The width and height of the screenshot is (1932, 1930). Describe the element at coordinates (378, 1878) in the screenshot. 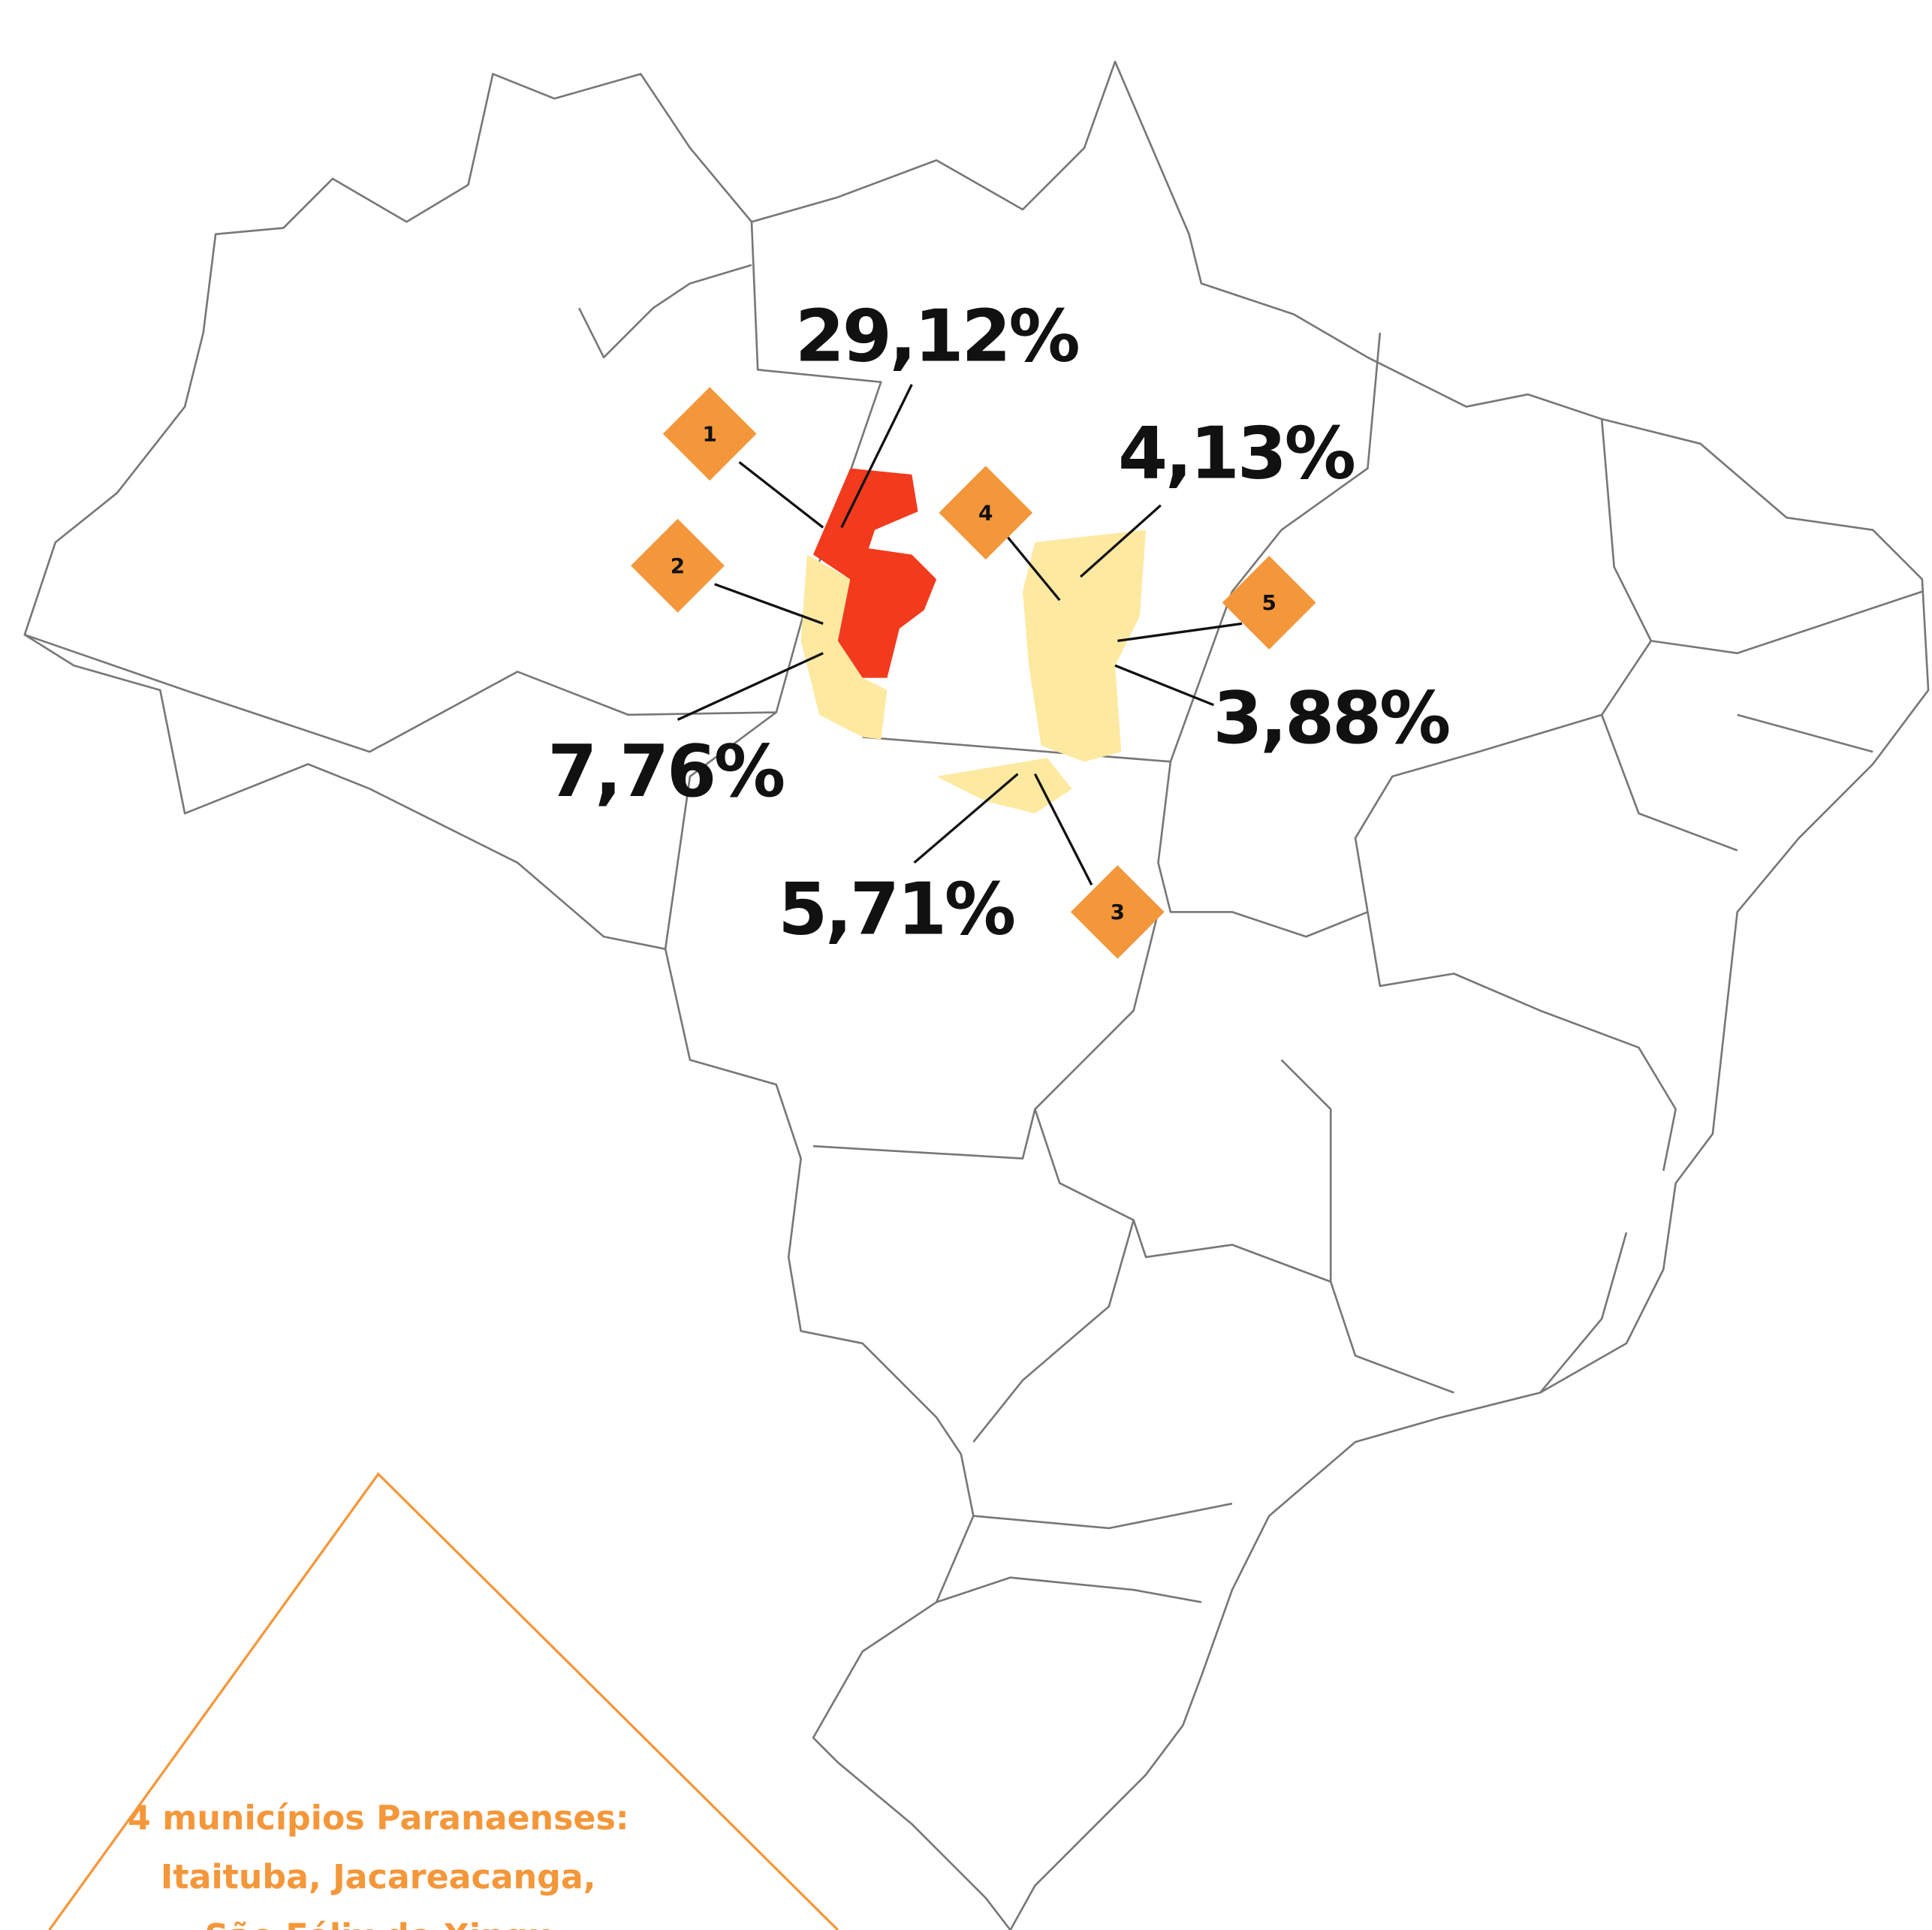

I see `note-line: Itaituba, Jacareacanga,` at that location.